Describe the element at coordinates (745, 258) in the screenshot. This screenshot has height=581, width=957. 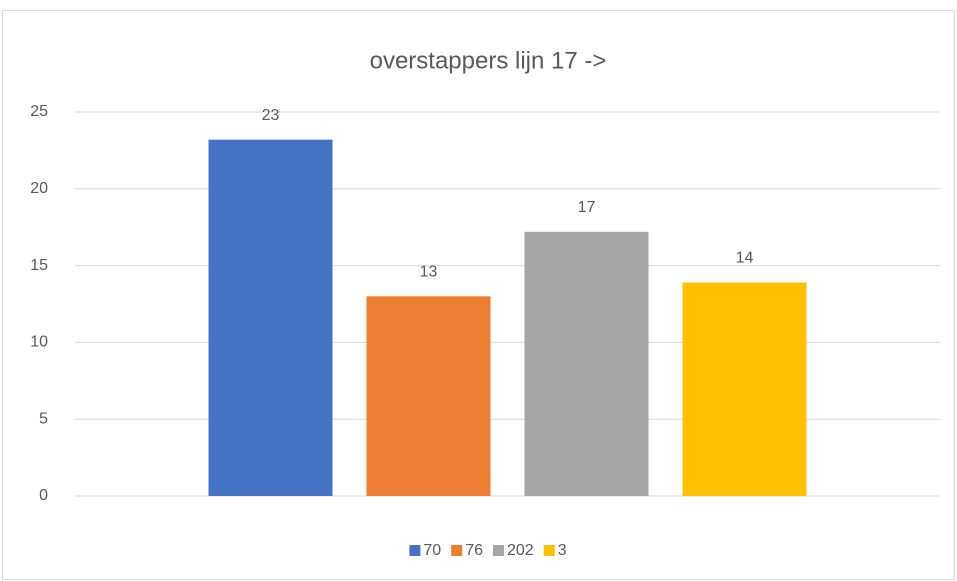
I see `data-label: 14` at that location.